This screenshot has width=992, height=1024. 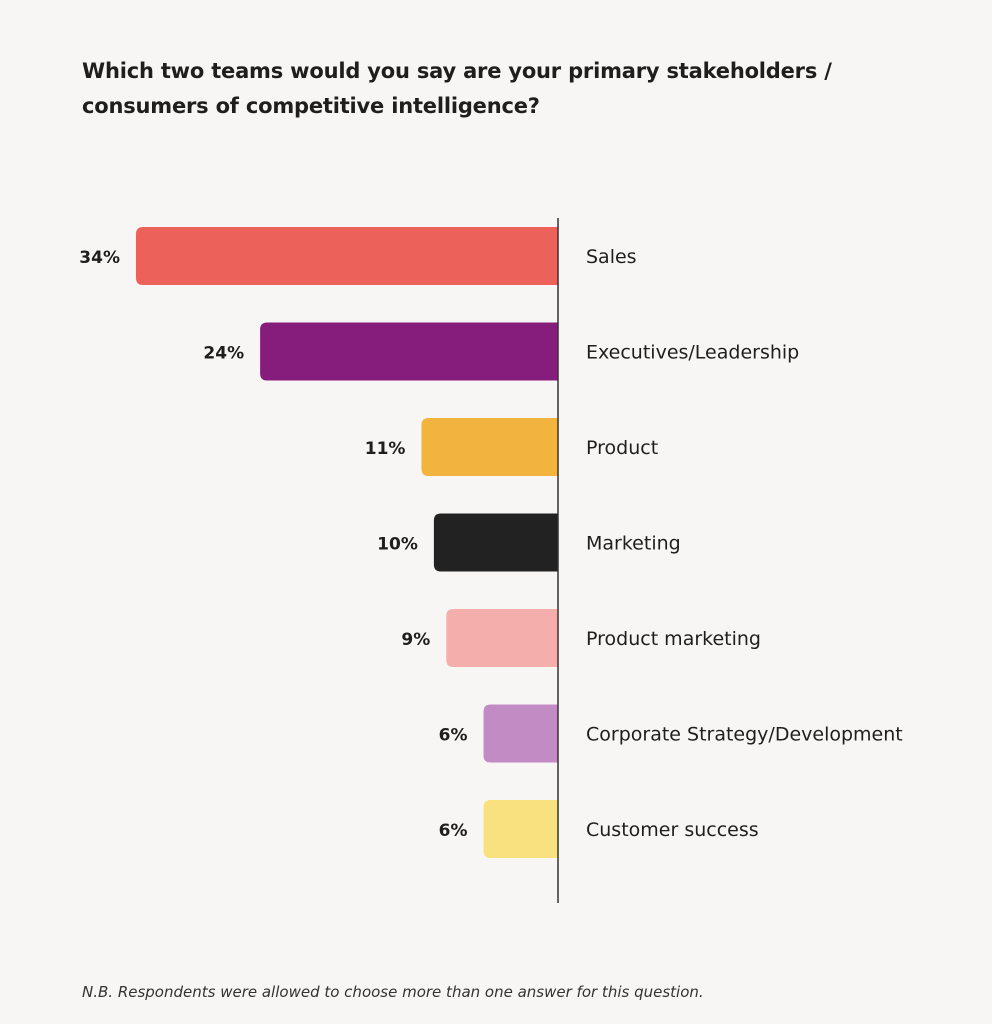 I want to click on value-label: 10%, so click(x=397, y=545).